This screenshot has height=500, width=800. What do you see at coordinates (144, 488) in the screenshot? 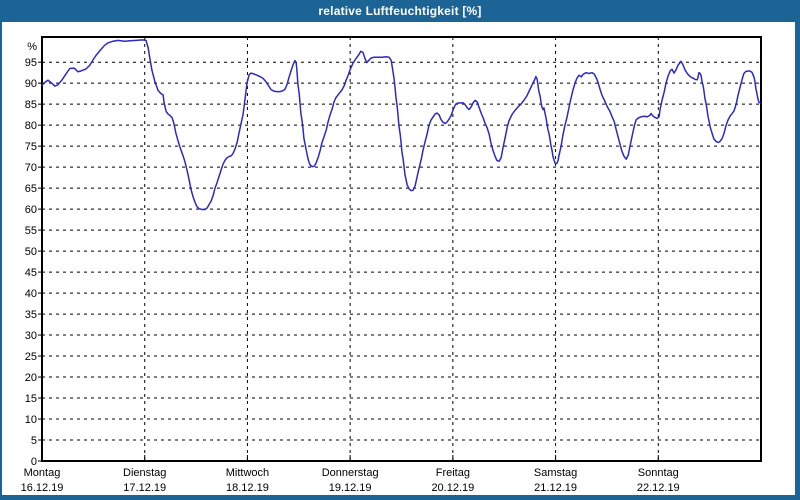
I see `day-date-label: 17.12.19` at bounding box center [144, 488].